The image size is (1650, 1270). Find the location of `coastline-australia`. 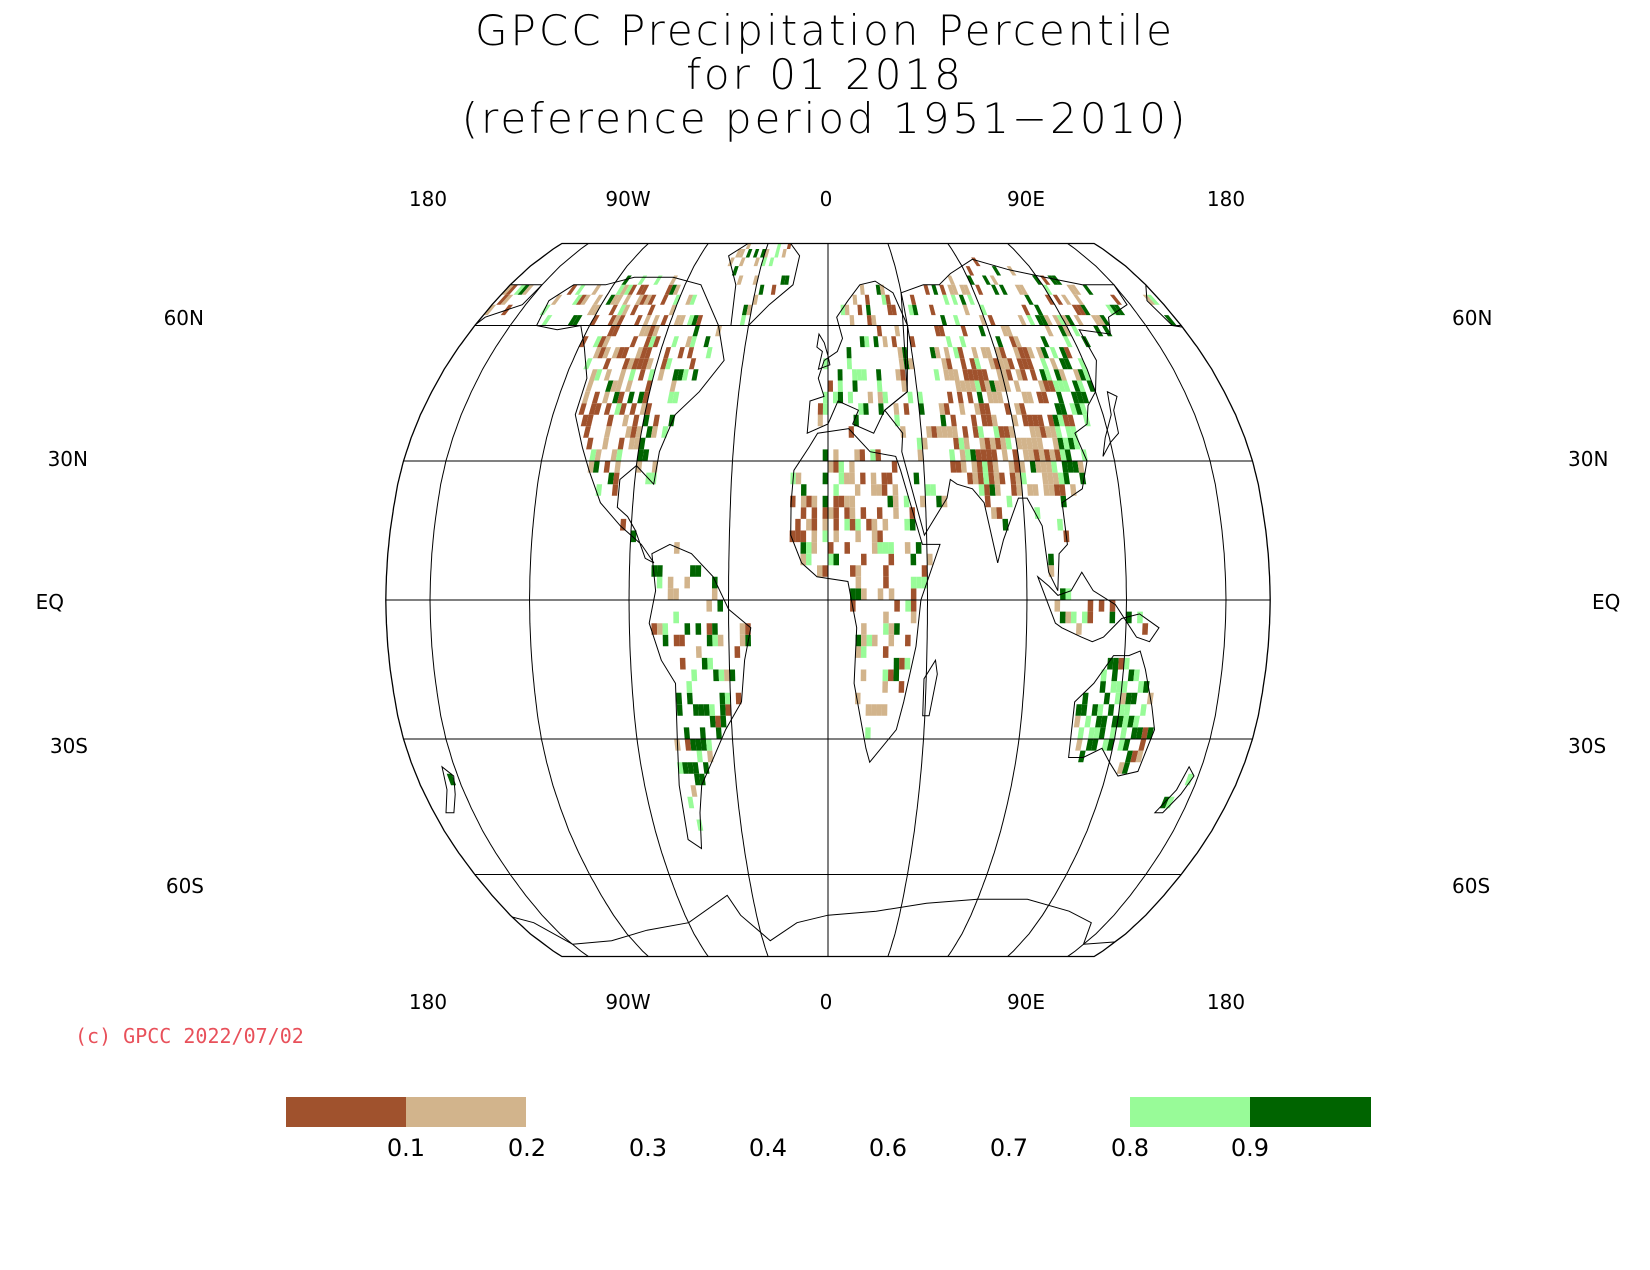

coastline-australia is located at coordinates (1112, 713).